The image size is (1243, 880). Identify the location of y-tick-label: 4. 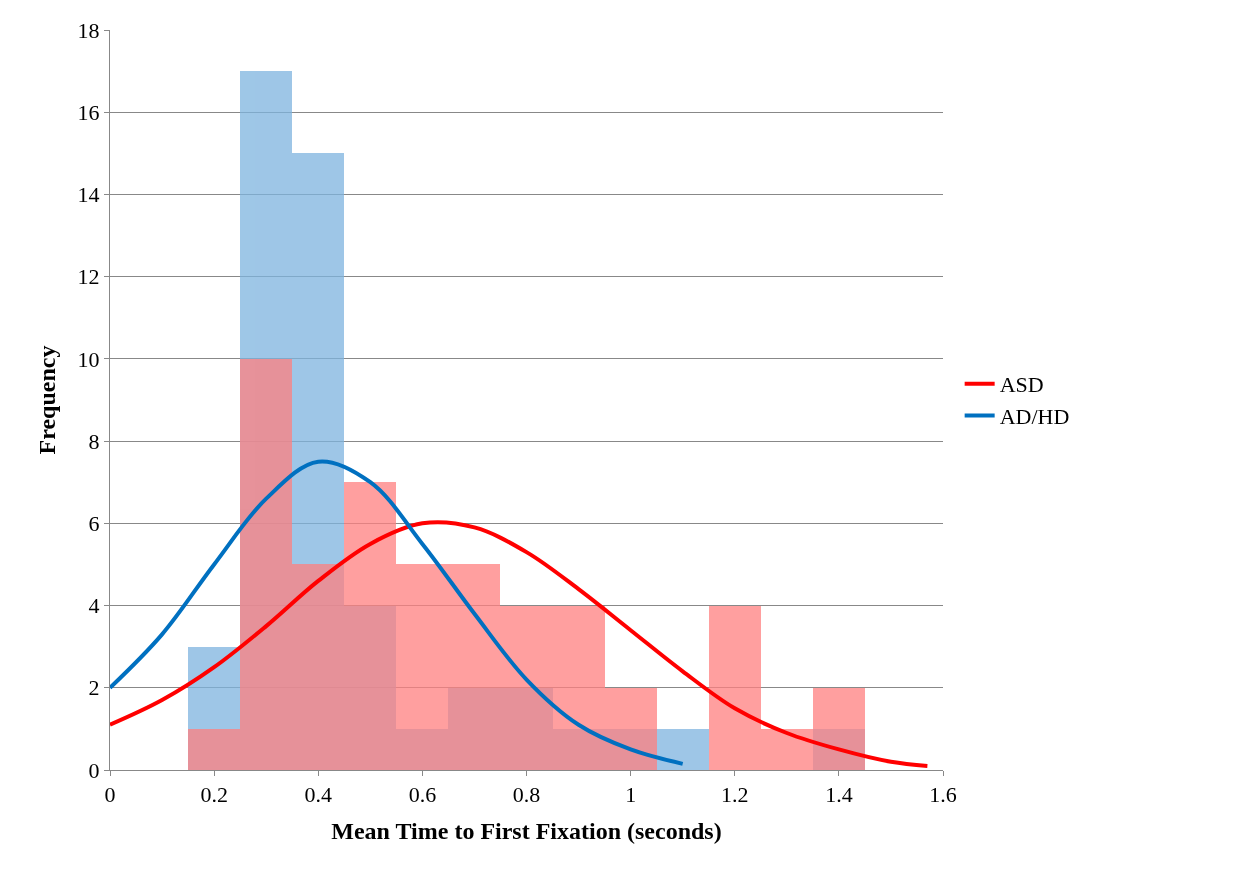
(94, 606).